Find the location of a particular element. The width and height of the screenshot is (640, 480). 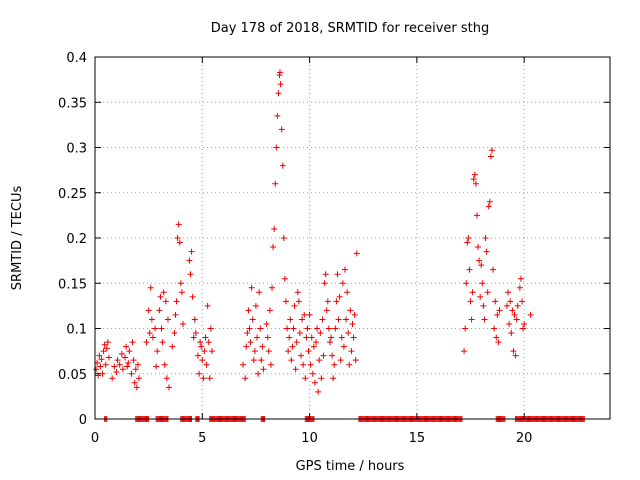

x-tick-label: 20 is located at coordinates (524, 438).